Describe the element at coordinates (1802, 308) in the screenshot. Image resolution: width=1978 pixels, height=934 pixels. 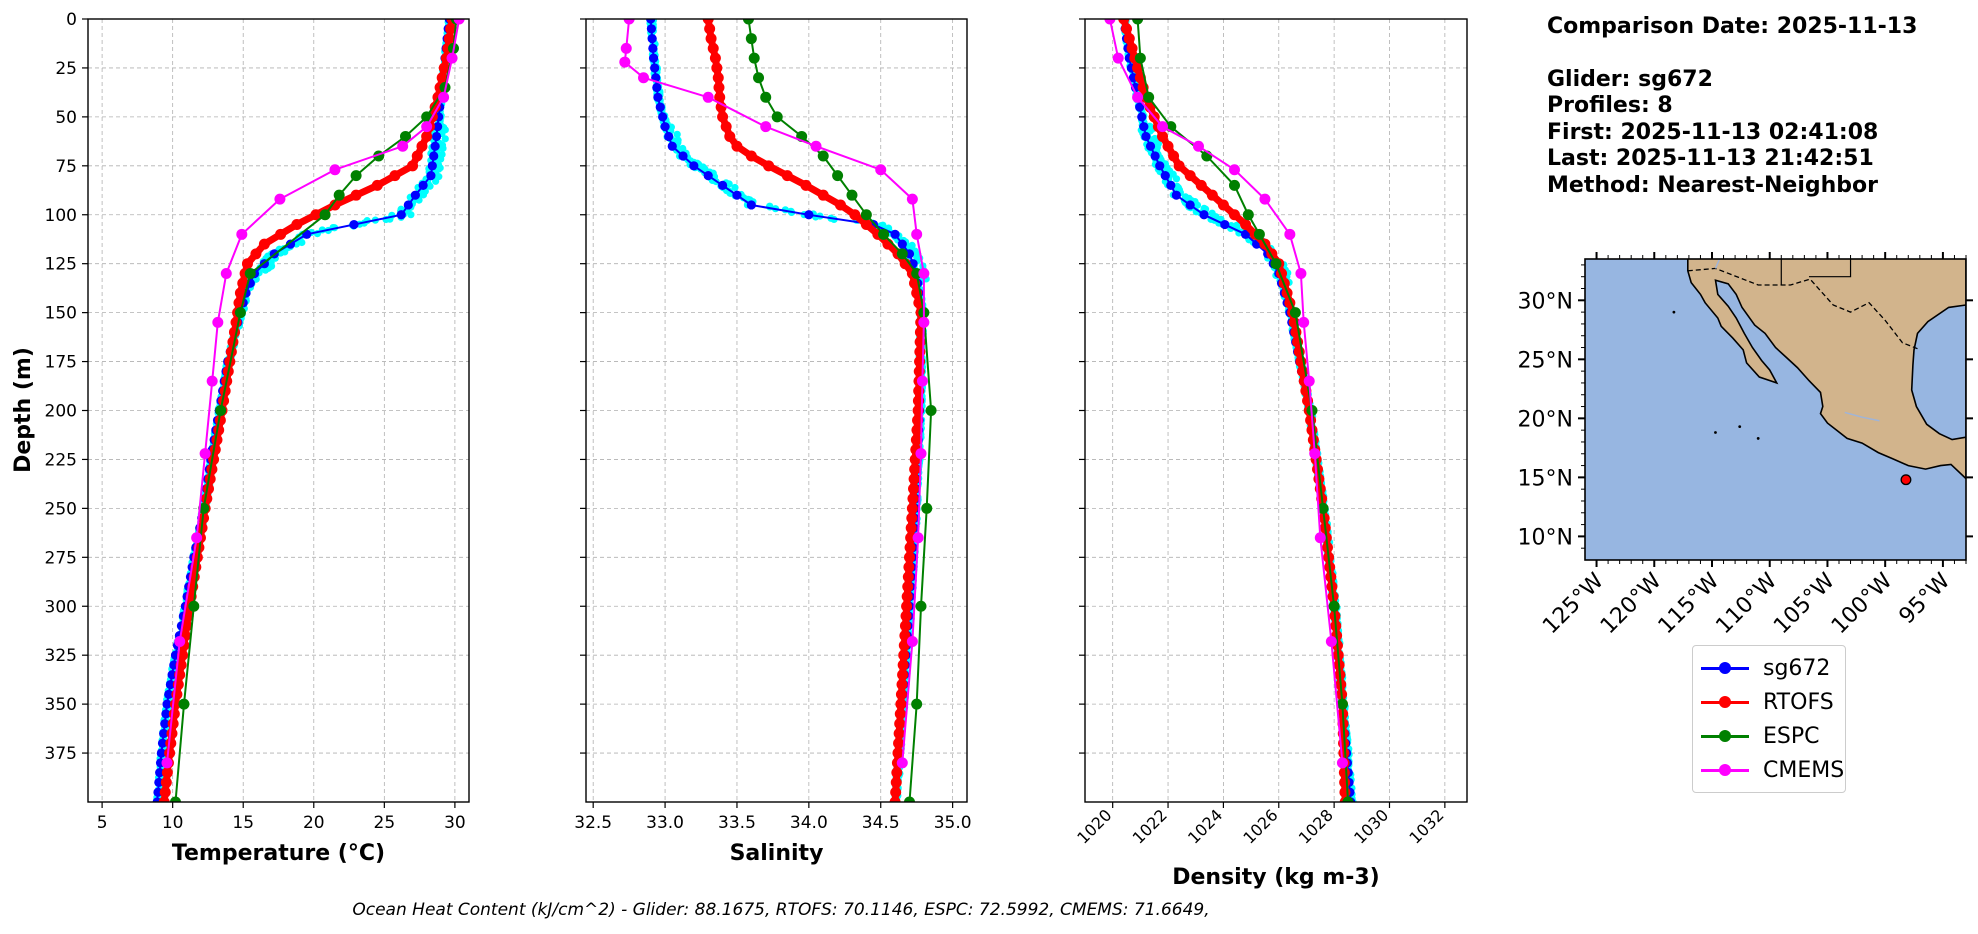
I see `country-border` at that location.